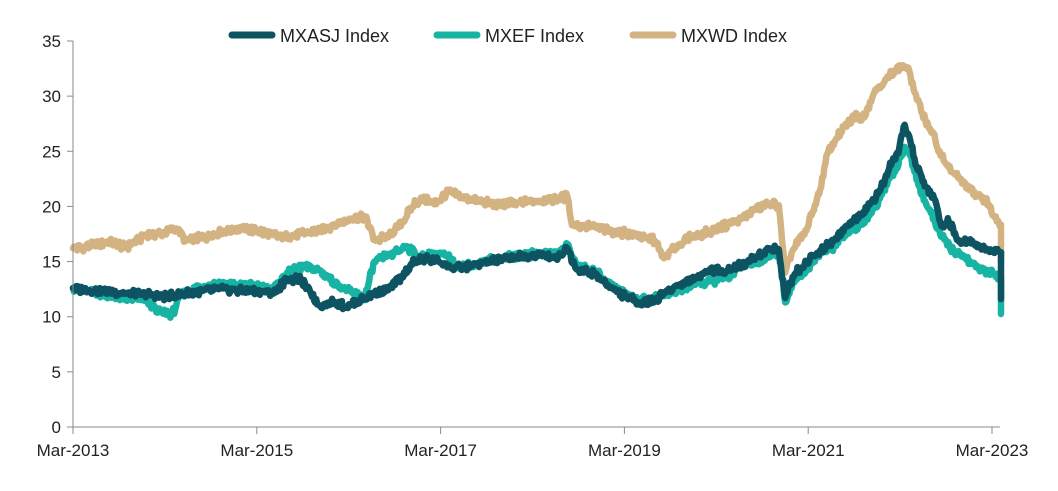  Describe the element at coordinates (992, 450) in the screenshot. I see `x-tick-label-mar-2023: Mar-2023` at that location.